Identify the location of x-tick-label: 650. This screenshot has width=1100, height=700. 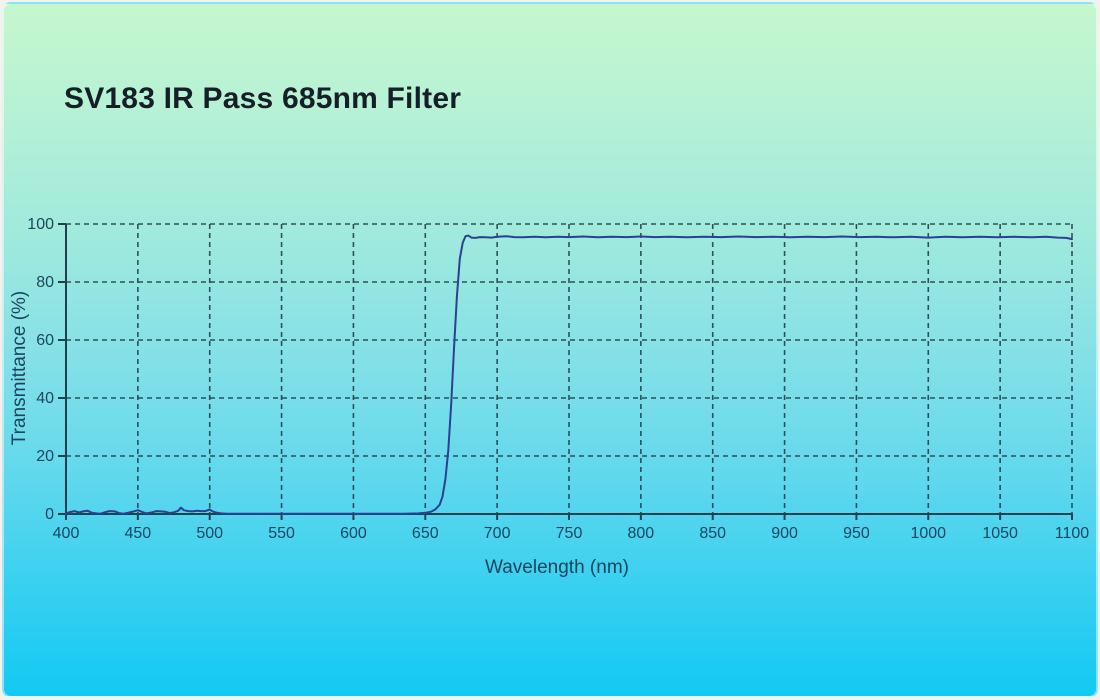
(425, 533).